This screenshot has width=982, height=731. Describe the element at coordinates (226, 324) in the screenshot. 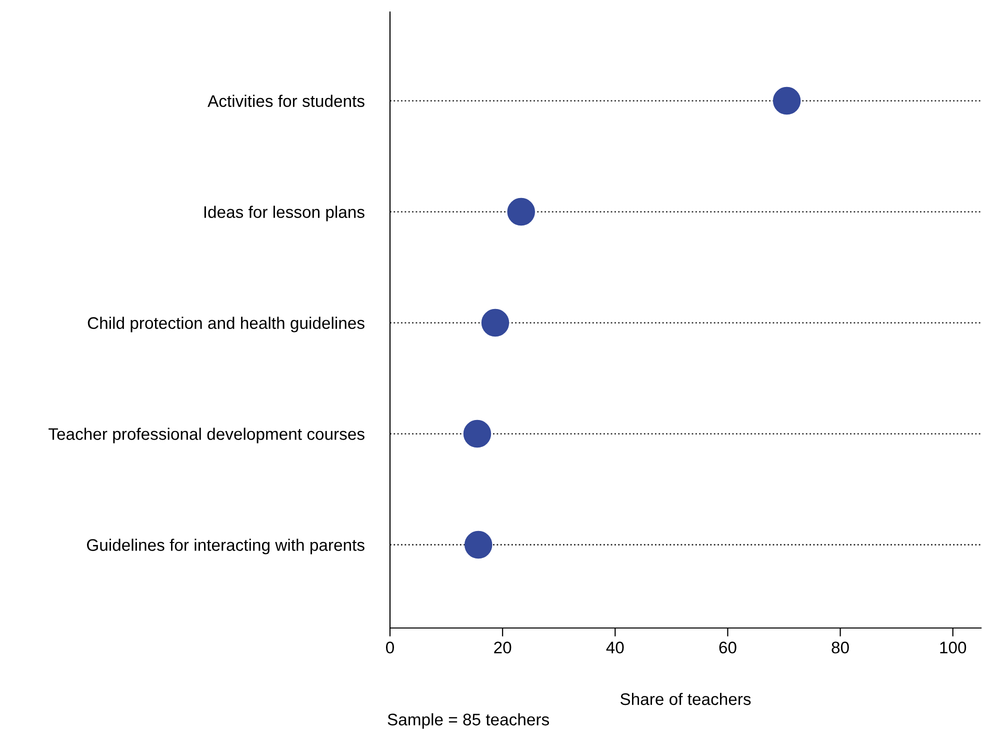

I see `y-tick-label: Child protection and health guidelines` at that location.